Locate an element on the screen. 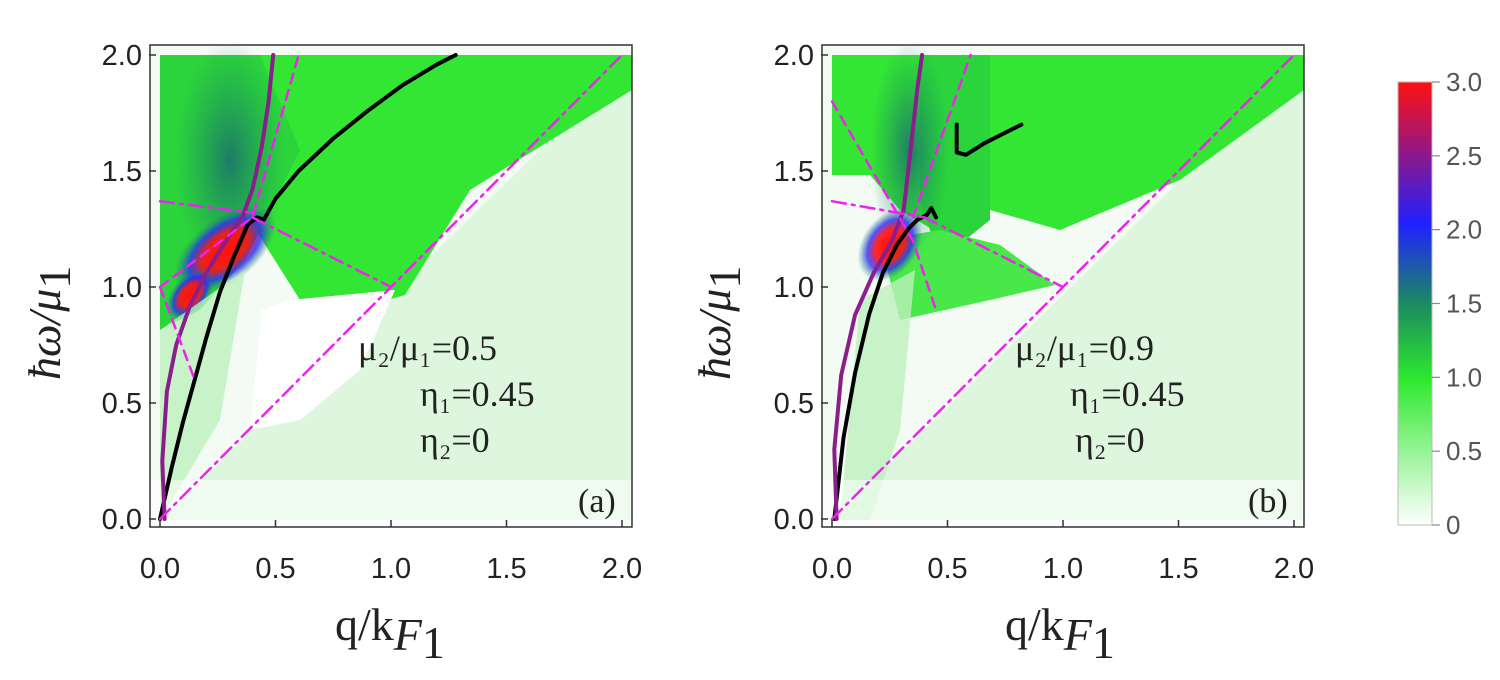 This screenshot has height=680, width=1500. colorbar-tick-label-4: 1.0 is located at coordinates (1464, 377).